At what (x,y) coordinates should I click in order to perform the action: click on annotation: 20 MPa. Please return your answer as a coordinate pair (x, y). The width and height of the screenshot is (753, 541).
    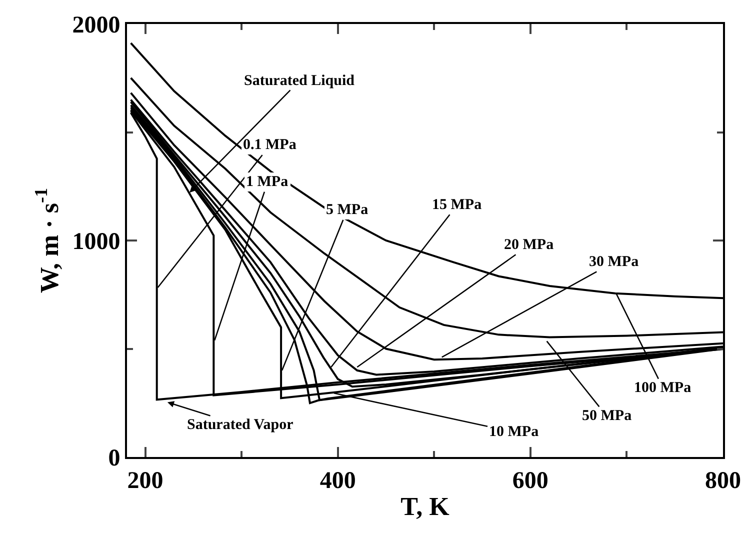
    Looking at the image, I should click on (529, 245).